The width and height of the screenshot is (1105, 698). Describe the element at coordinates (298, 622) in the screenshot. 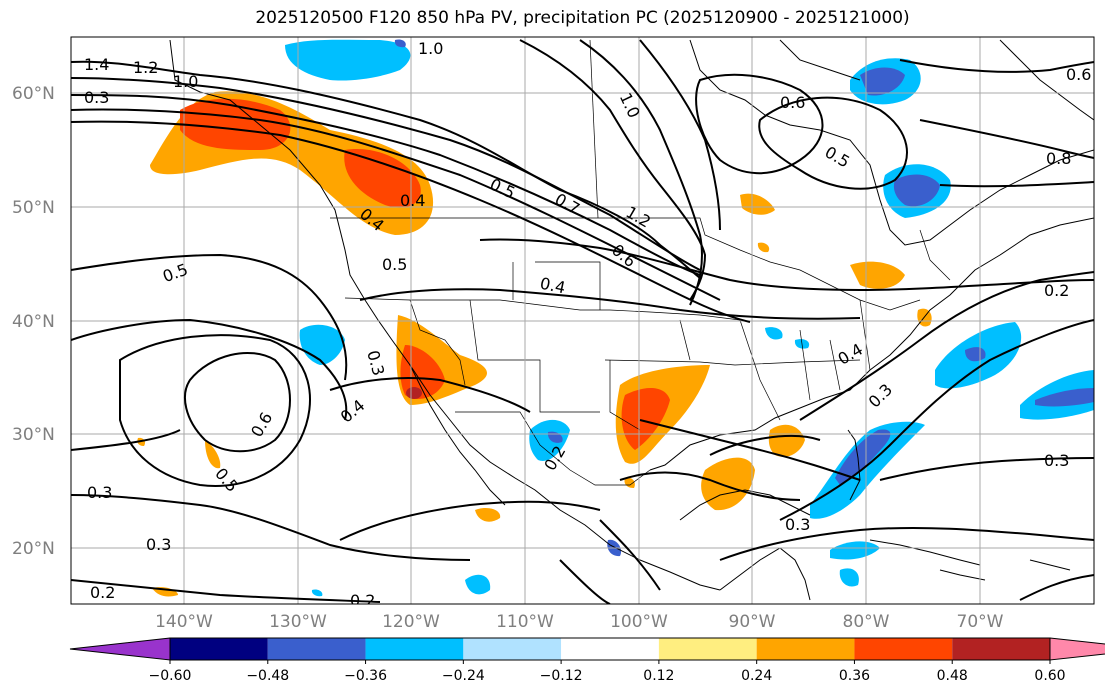

I see `lon-label: 130°W` at that location.